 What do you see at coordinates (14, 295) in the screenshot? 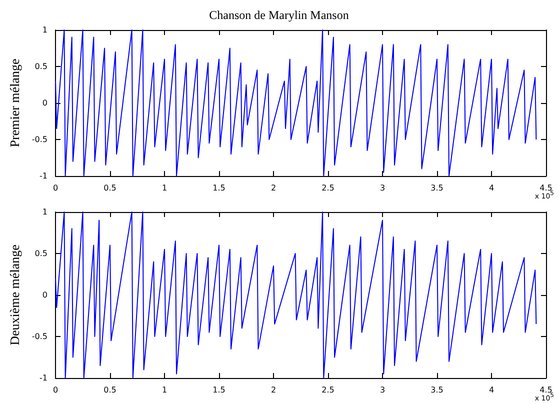
I see `y-axis-title: Deuxième mélange` at bounding box center [14, 295].